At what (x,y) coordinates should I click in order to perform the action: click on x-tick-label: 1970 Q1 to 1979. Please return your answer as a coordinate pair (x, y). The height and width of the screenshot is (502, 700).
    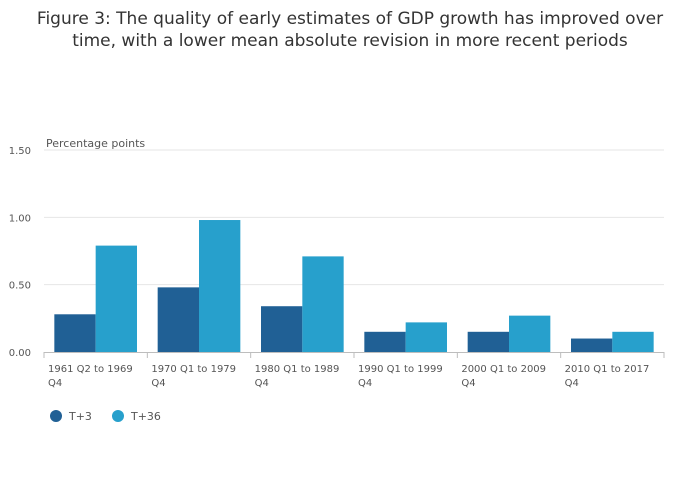
    Looking at the image, I should click on (193, 369).